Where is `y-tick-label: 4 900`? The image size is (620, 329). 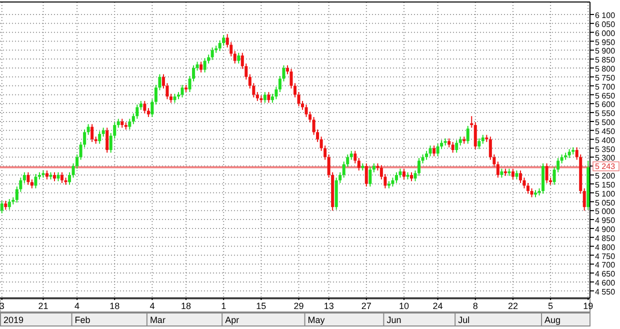
y-tick-label: 4 900 is located at coordinates (605, 229).